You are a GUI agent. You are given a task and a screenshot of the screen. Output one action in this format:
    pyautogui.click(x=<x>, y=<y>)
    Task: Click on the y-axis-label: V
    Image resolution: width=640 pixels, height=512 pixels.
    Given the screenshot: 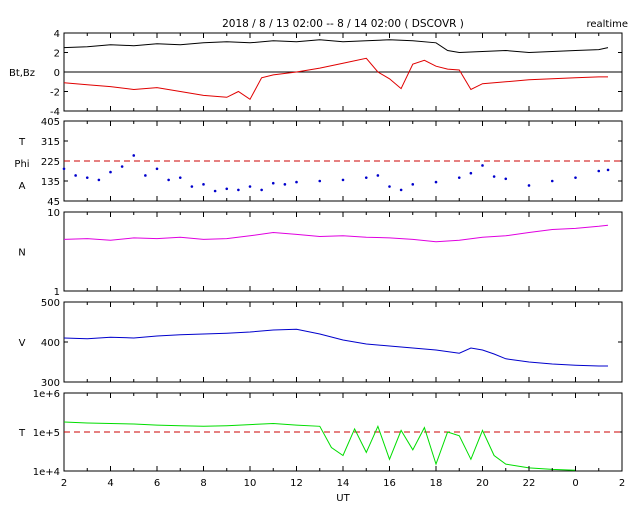 What is the action you would take?
    pyautogui.click(x=22, y=343)
    